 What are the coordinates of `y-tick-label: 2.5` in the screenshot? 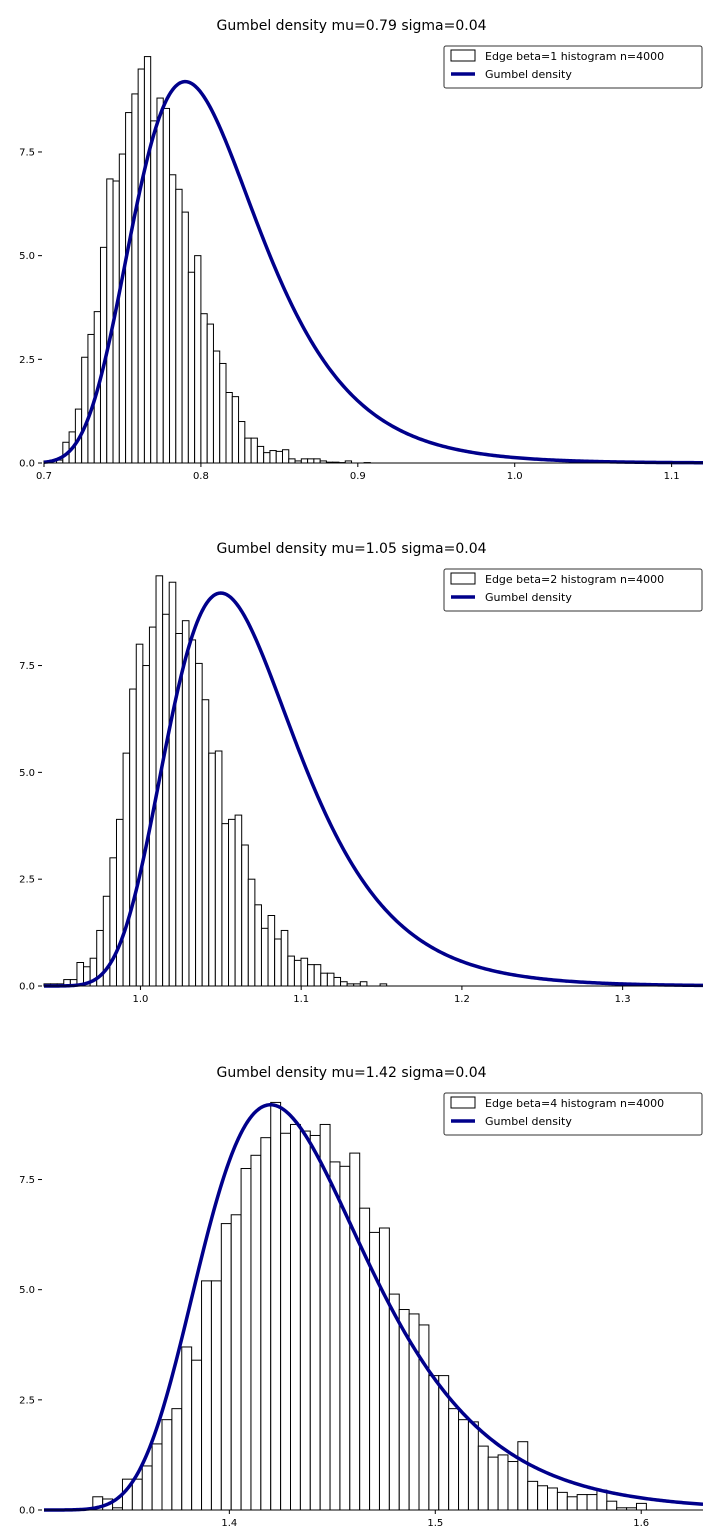 It's located at (27, 880).